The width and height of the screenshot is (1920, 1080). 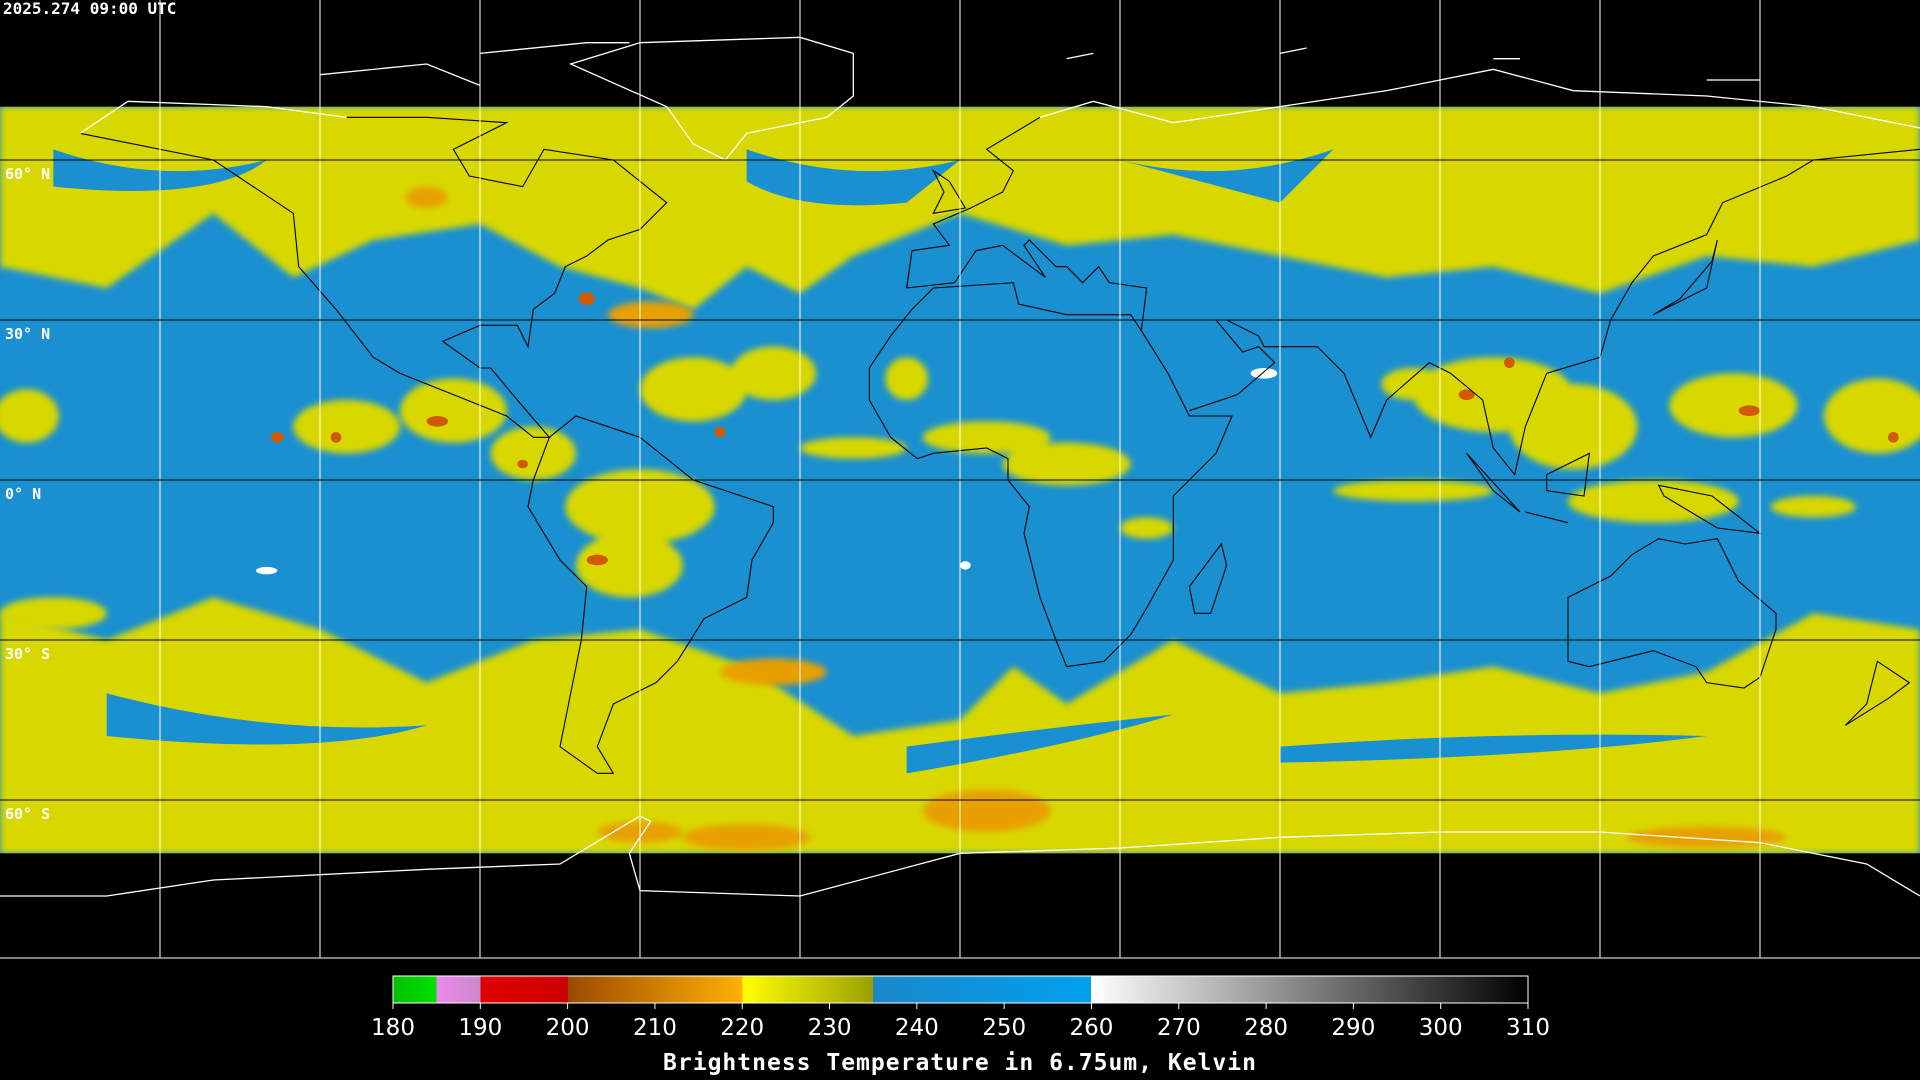 What do you see at coordinates (1441, 1028) in the screenshot?
I see `colorbar-tick-label: 300` at bounding box center [1441, 1028].